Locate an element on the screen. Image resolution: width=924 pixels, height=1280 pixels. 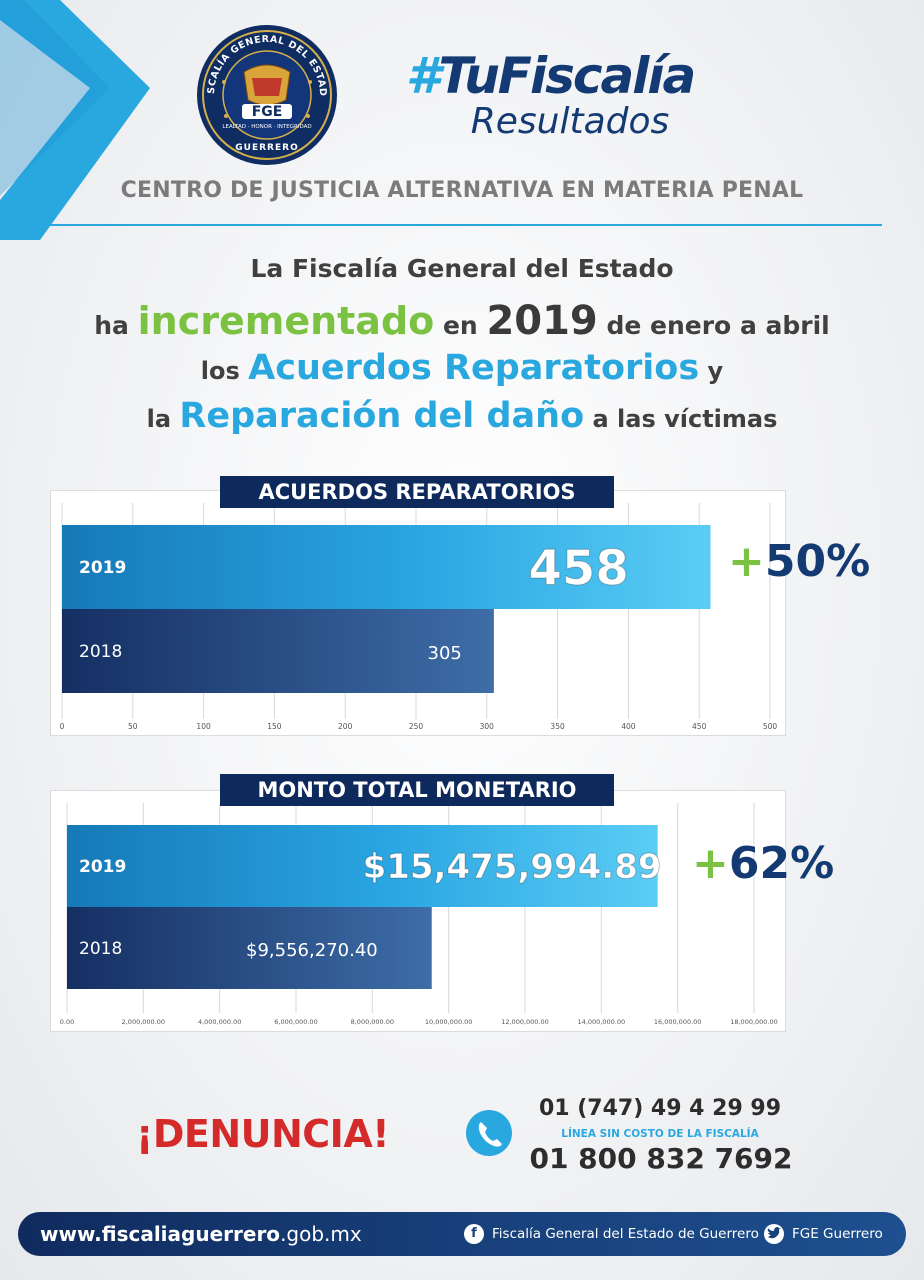
facebook-icon: f is located at coordinates (474, 1234).